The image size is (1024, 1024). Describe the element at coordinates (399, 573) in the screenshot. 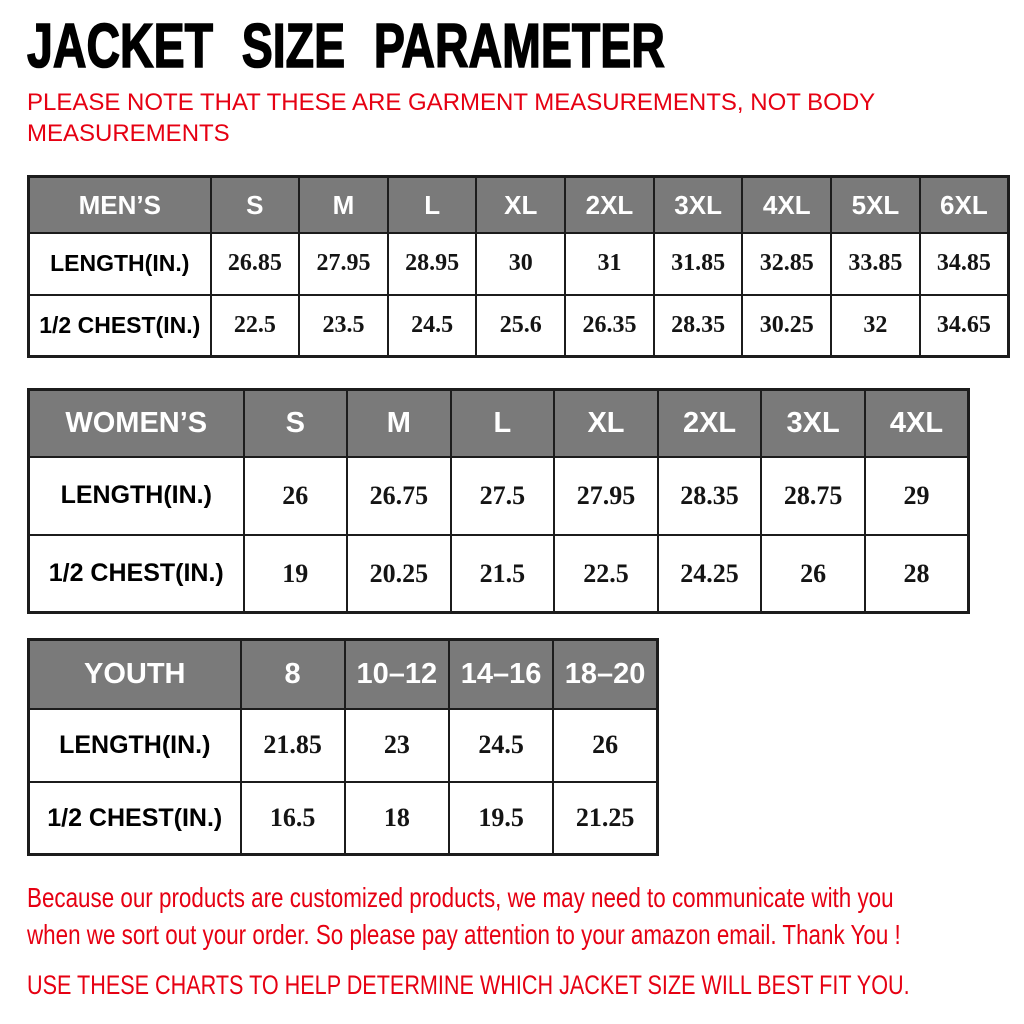

I see `measurement-value-cell: 20.25` at that location.